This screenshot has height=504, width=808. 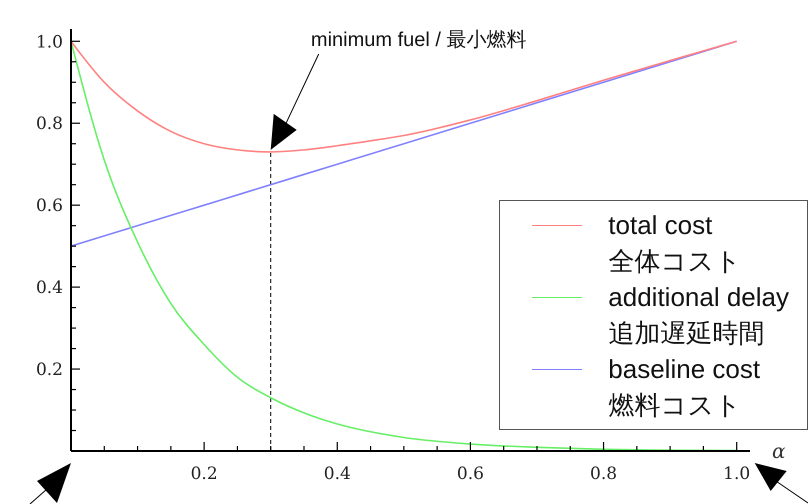 I want to click on x-tick-label: 0.8, so click(x=604, y=474).